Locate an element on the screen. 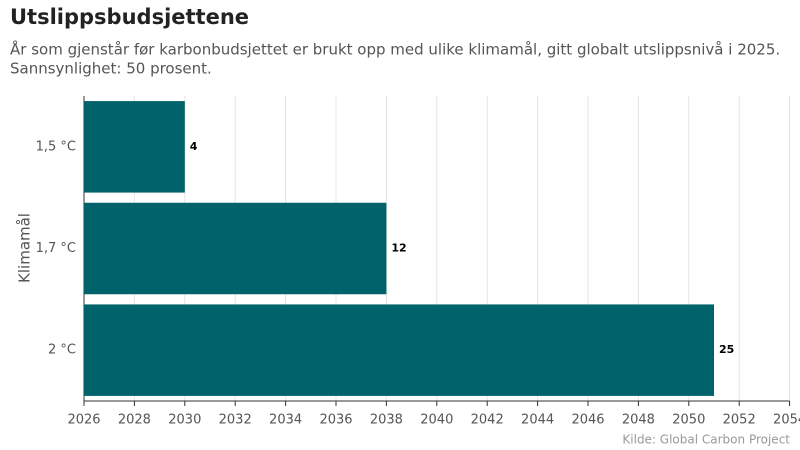 The height and width of the screenshot is (450, 800). x-tick-label: 2044 is located at coordinates (537, 420).